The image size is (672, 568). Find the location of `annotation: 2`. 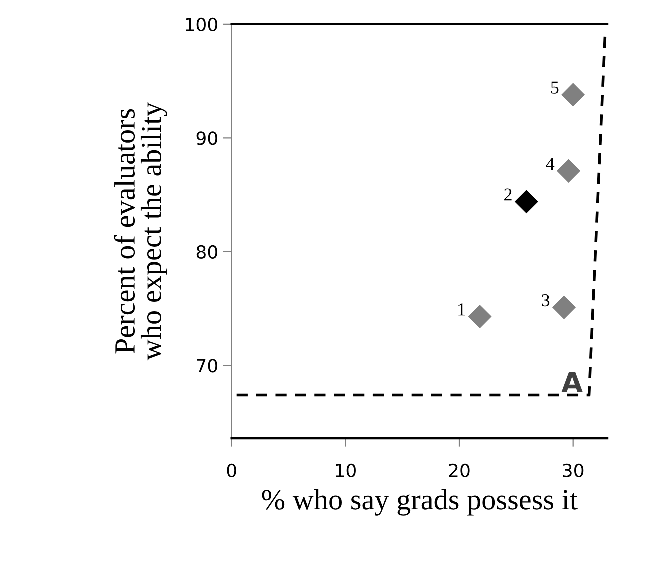

annotation: 2 is located at coordinates (508, 194).